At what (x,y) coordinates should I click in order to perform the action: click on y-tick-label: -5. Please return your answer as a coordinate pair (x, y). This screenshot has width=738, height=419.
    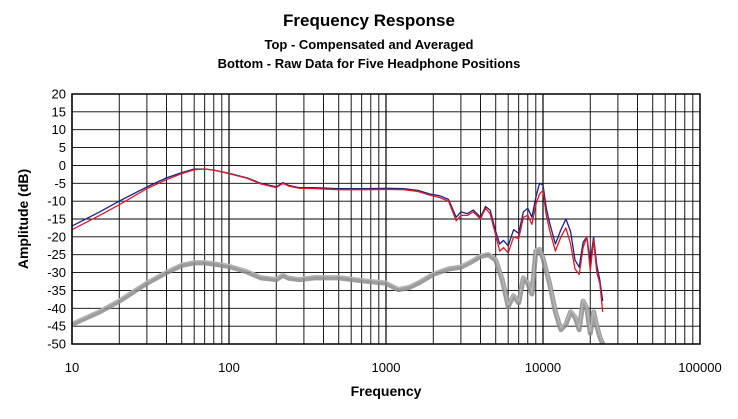
    Looking at the image, I should click on (60, 183).